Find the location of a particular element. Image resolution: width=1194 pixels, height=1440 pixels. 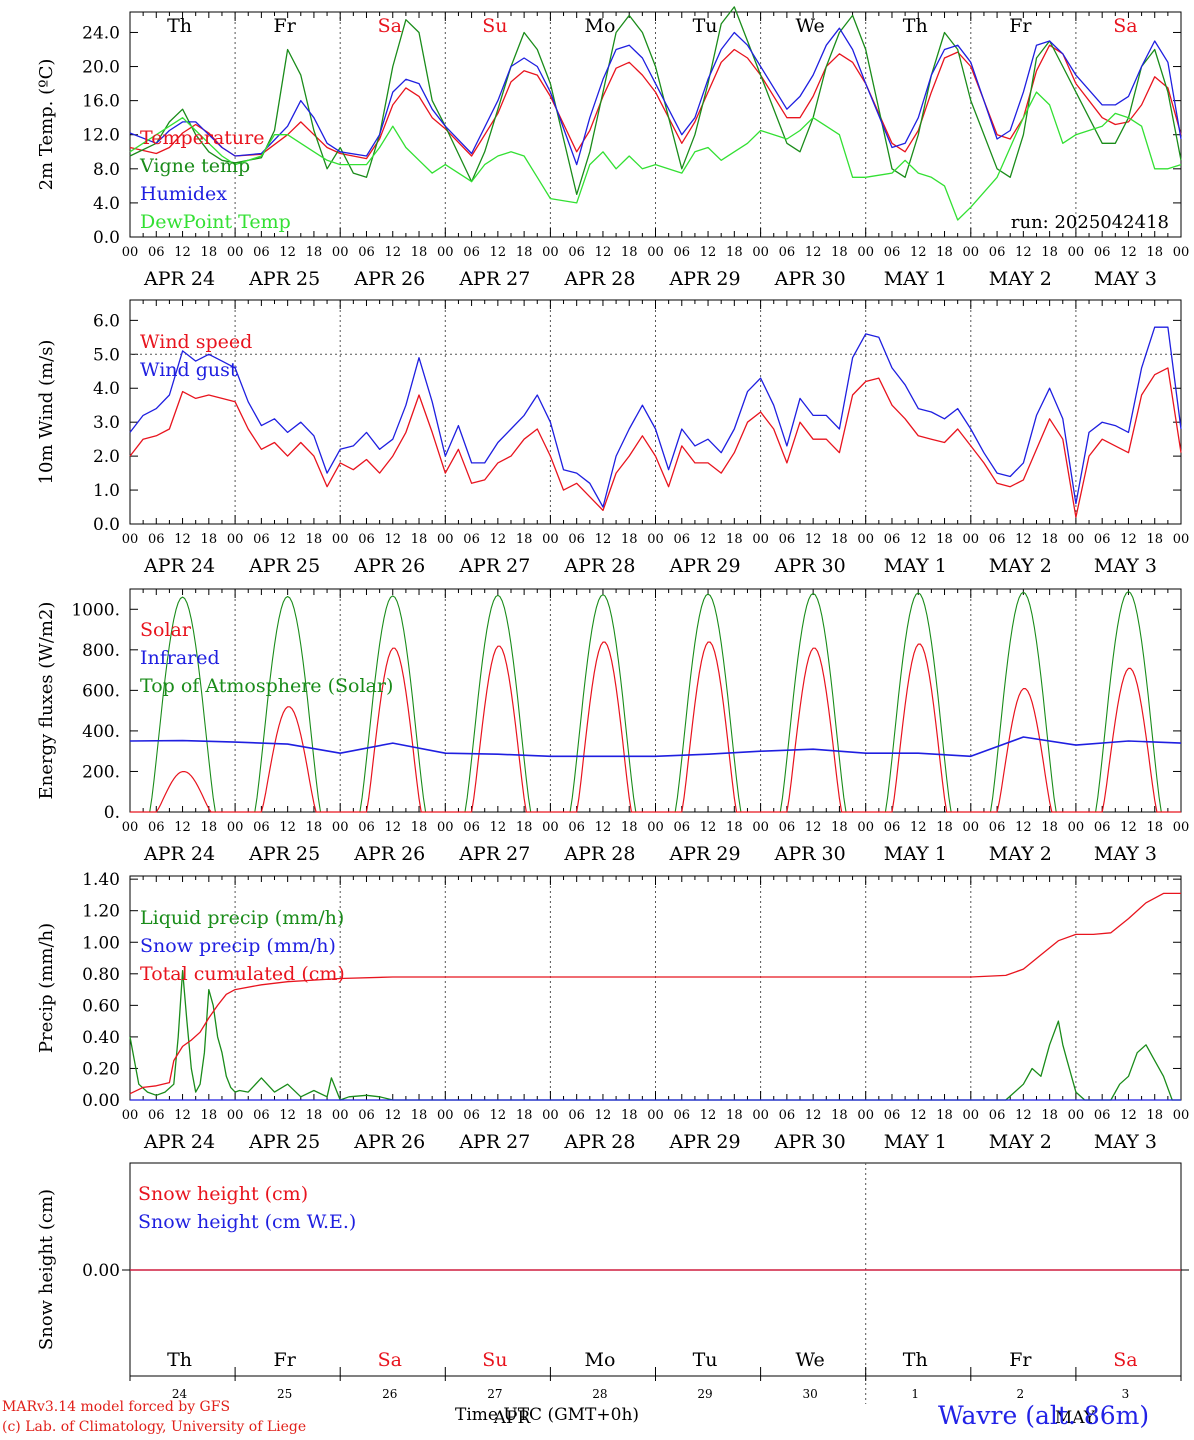

series-line-temperature is located at coordinates (655, 102).